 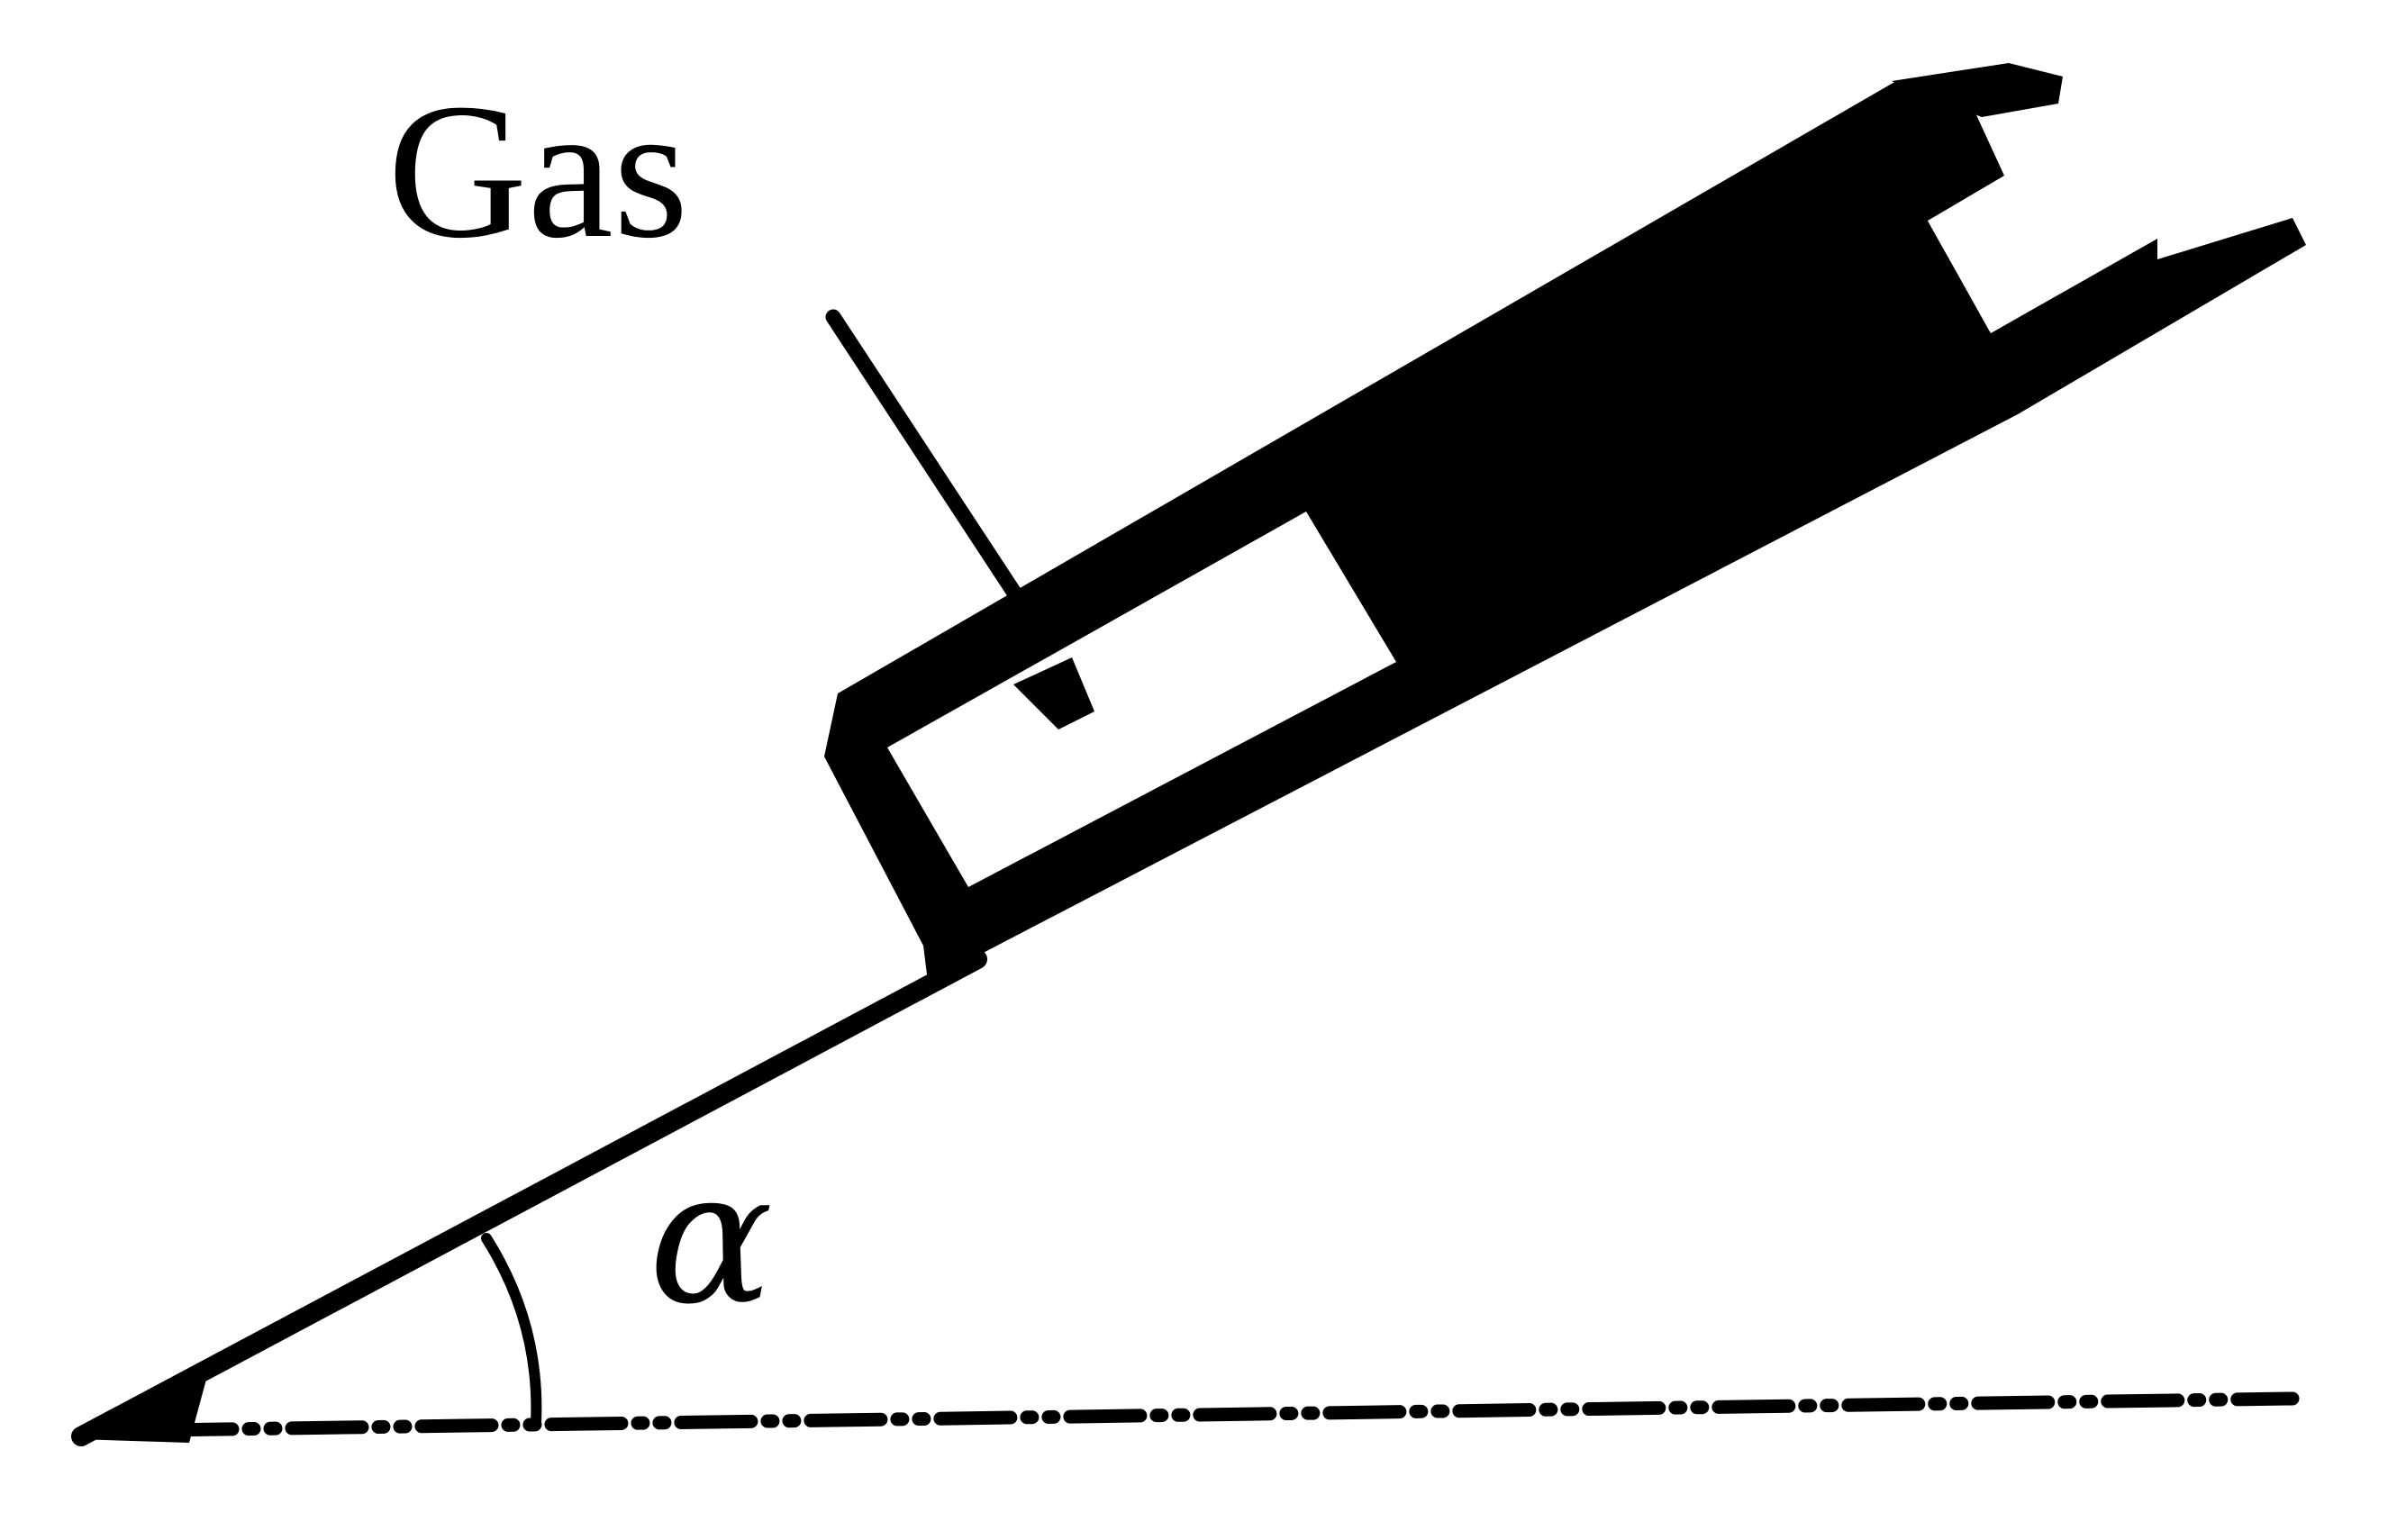 What do you see at coordinates (939, 479) in the screenshot?
I see `gas-pointer-line` at bounding box center [939, 479].